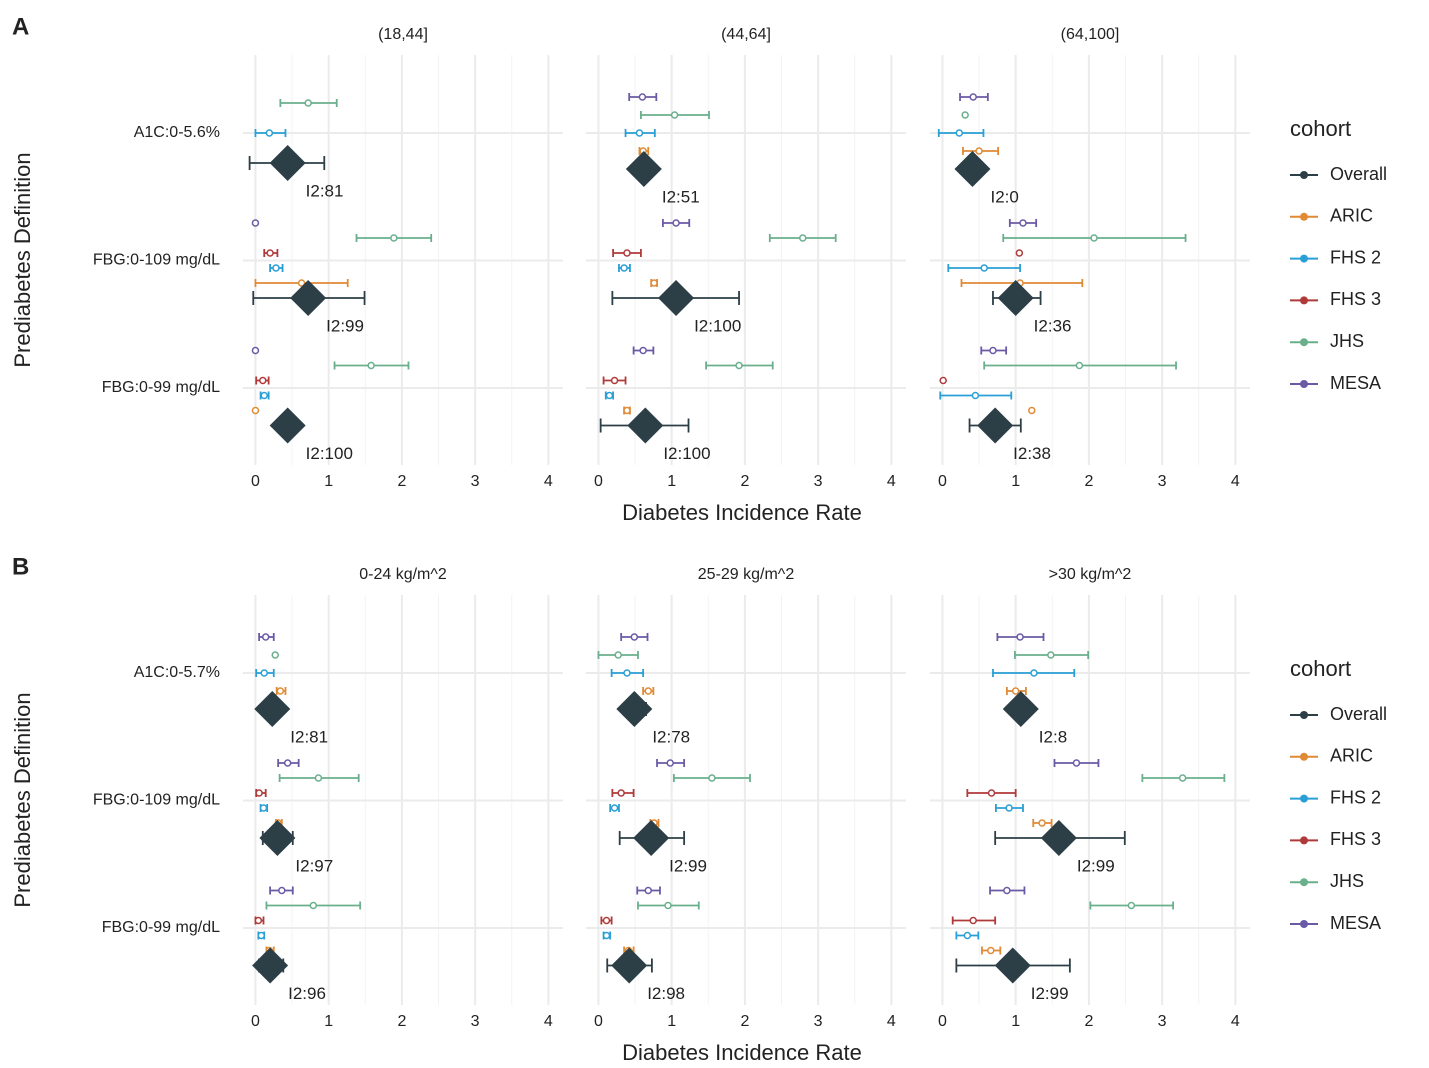 The height and width of the screenshot is (1068, 1429). What do you see at coordinates (401, 481) in the screenshot?
I see `x-tick-label: 2` at bounding box center [401, 481].